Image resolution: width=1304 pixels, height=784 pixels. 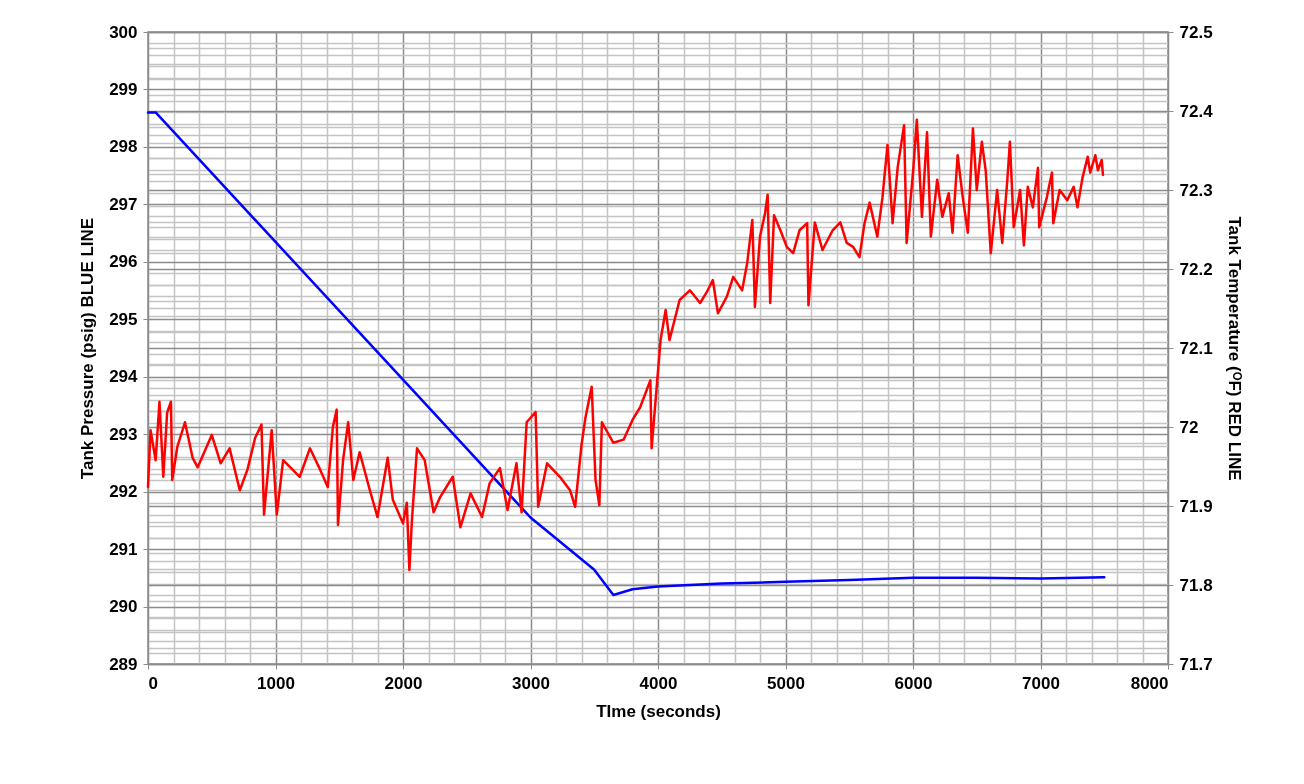 What do you see at coordinates (276, 683) in the screenshot?
I see `x-tick-label: 1000` at bounding box center [276, 683].